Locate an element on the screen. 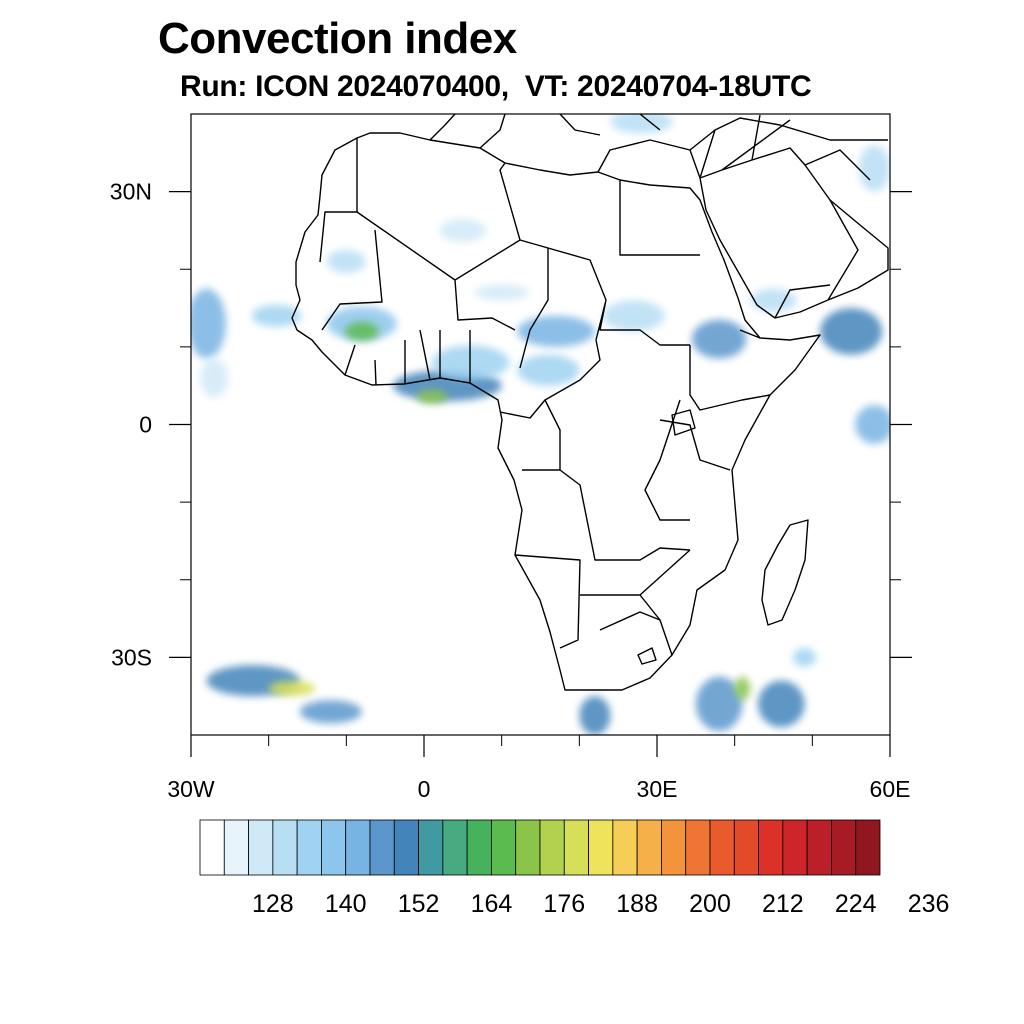 The width and height of the screenshot is (1024, 1024). middle-east-borders is located at coordinates (785, 216).